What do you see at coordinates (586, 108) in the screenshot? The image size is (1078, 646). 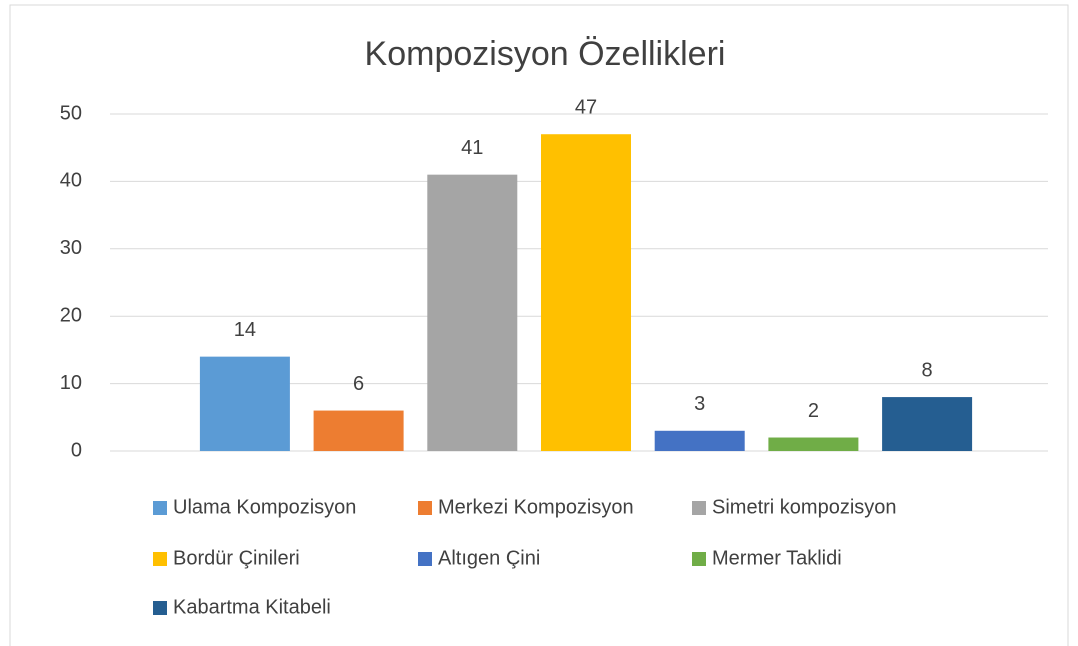 I see `data-label: 47` at bounding box center [586, 108].